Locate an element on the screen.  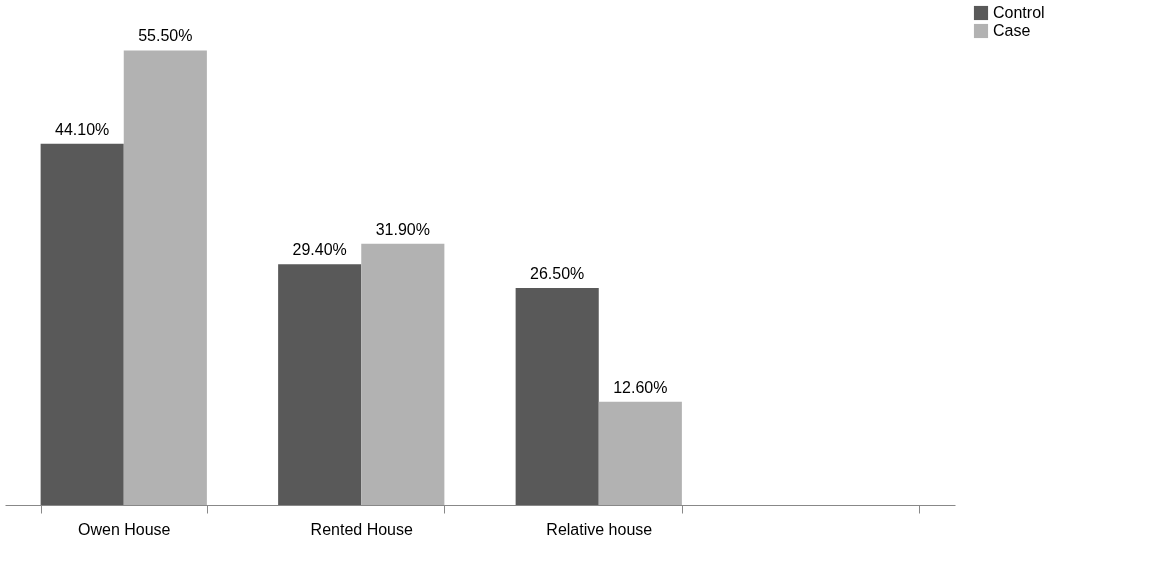
x-tick-label: Relative house is located at coordinates (599, 529).